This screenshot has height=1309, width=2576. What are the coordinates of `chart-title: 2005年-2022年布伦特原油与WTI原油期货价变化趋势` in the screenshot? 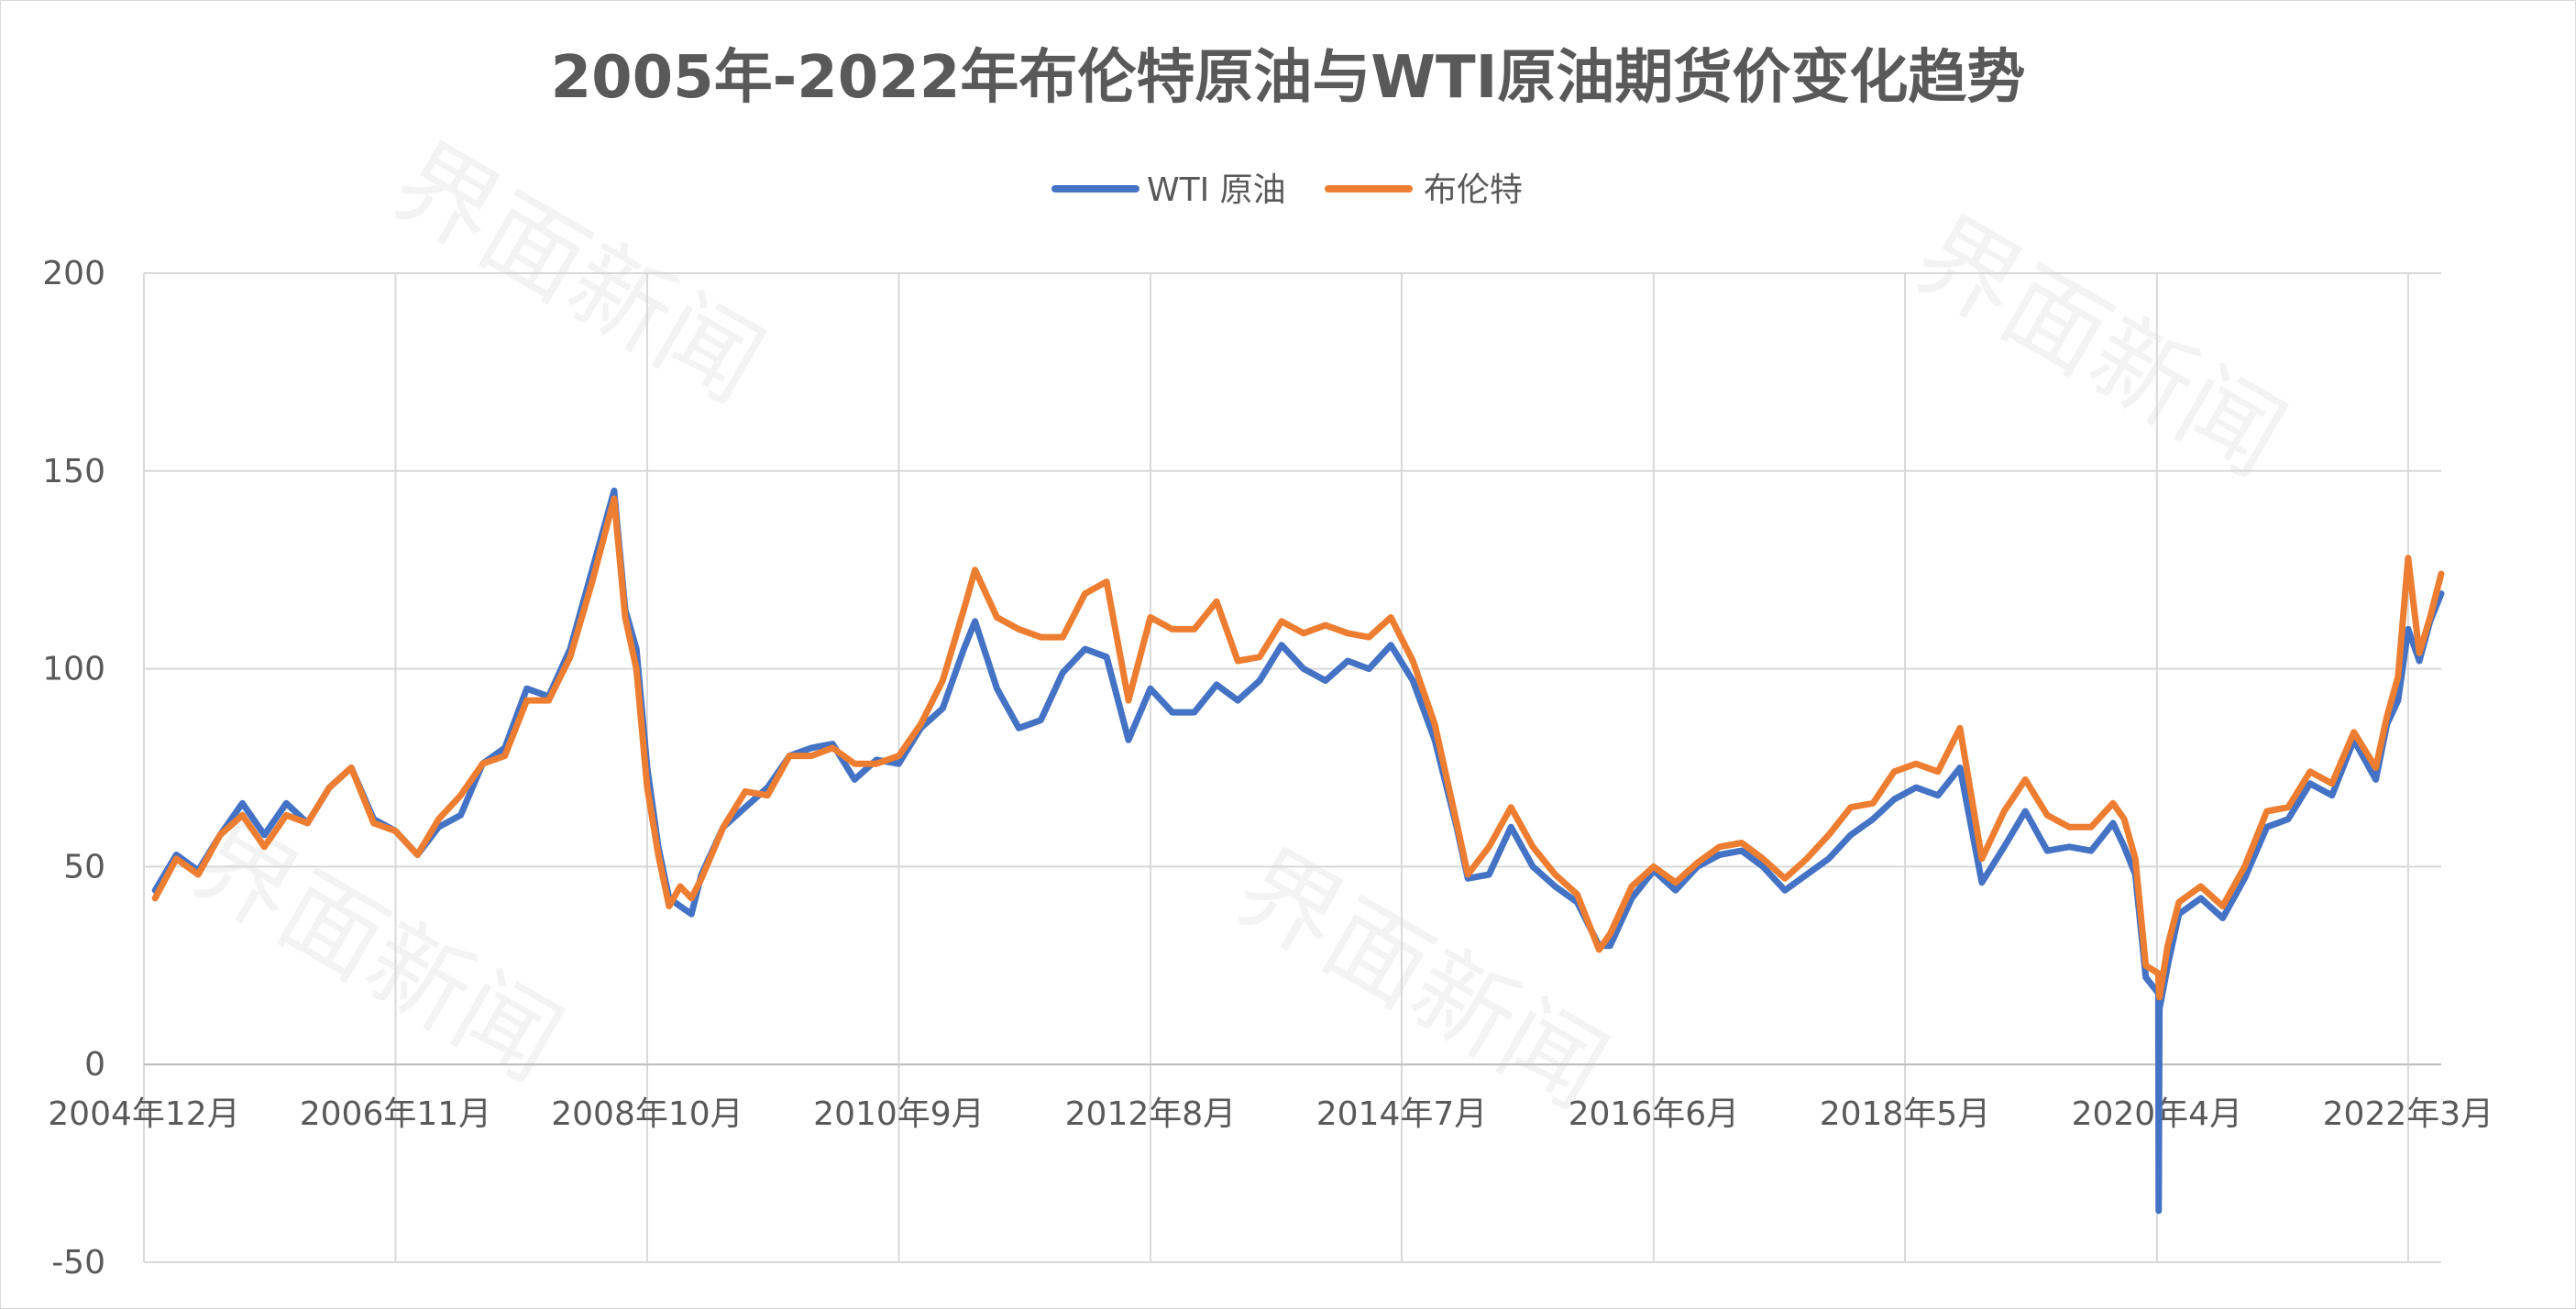 It's located at (1288, 78).